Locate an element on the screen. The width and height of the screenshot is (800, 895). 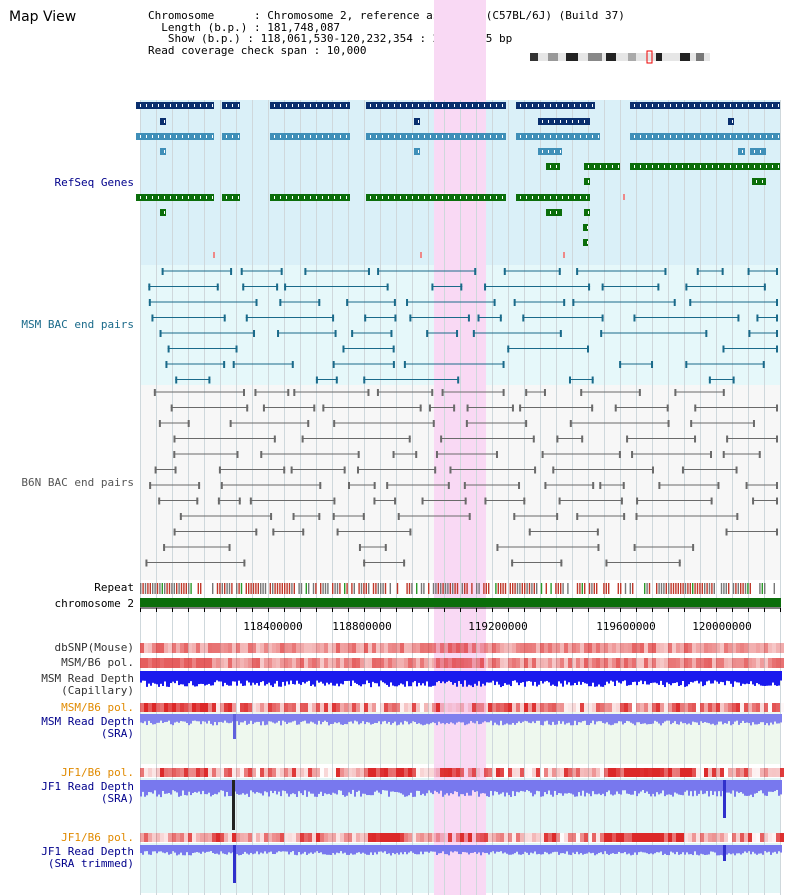
info-coverage: Read coverage check span : 10,000 is located at coordinates (257, 50).